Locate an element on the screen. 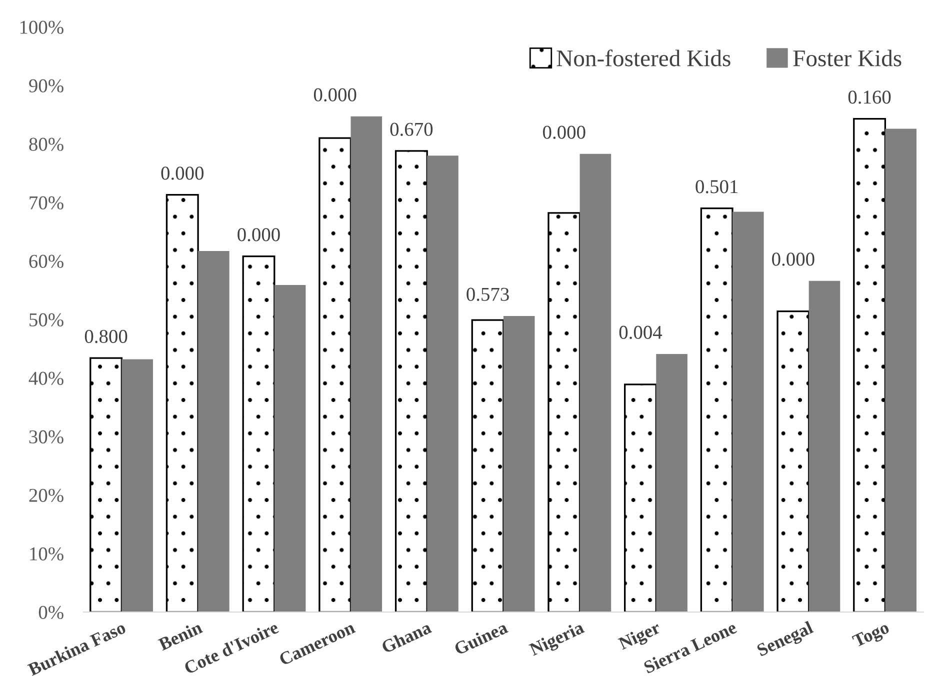  annotation: 0.670 is located at coordinates (411, 129).